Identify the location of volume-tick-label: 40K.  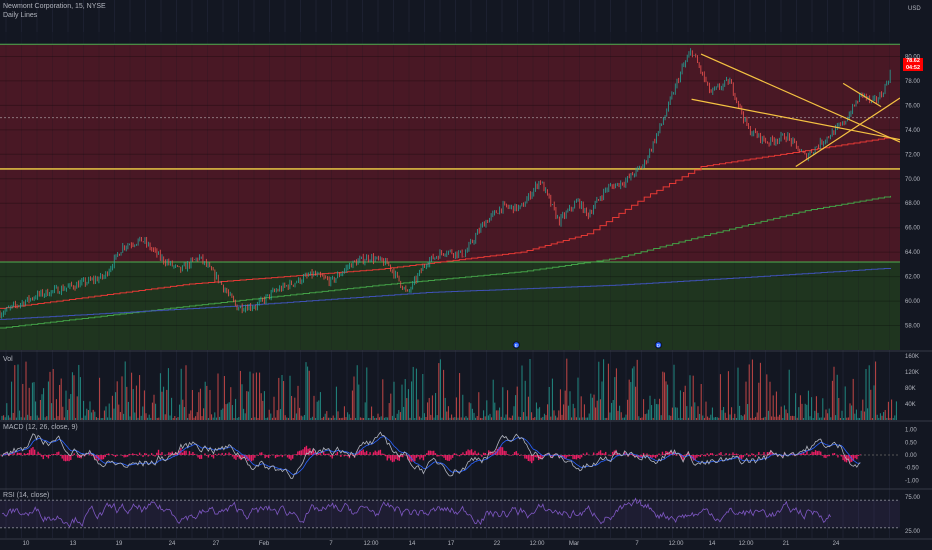
(910, 405).